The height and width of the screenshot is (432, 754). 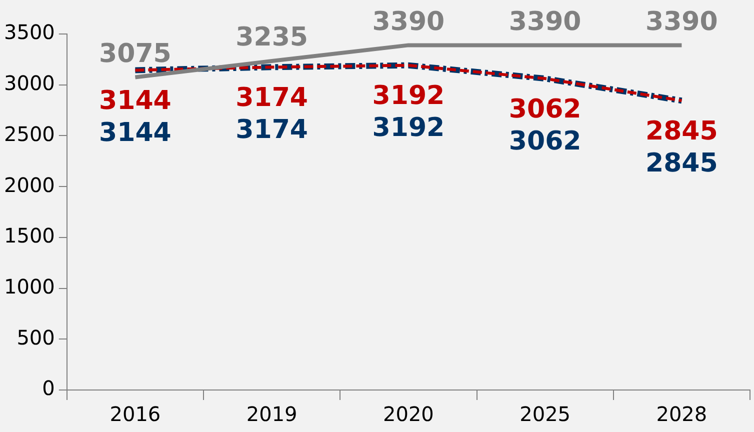 What do you see at coordinates (272, 414) in the screenshot?
I see `x-tick-label: 2019` at bounding box center [272, 414].